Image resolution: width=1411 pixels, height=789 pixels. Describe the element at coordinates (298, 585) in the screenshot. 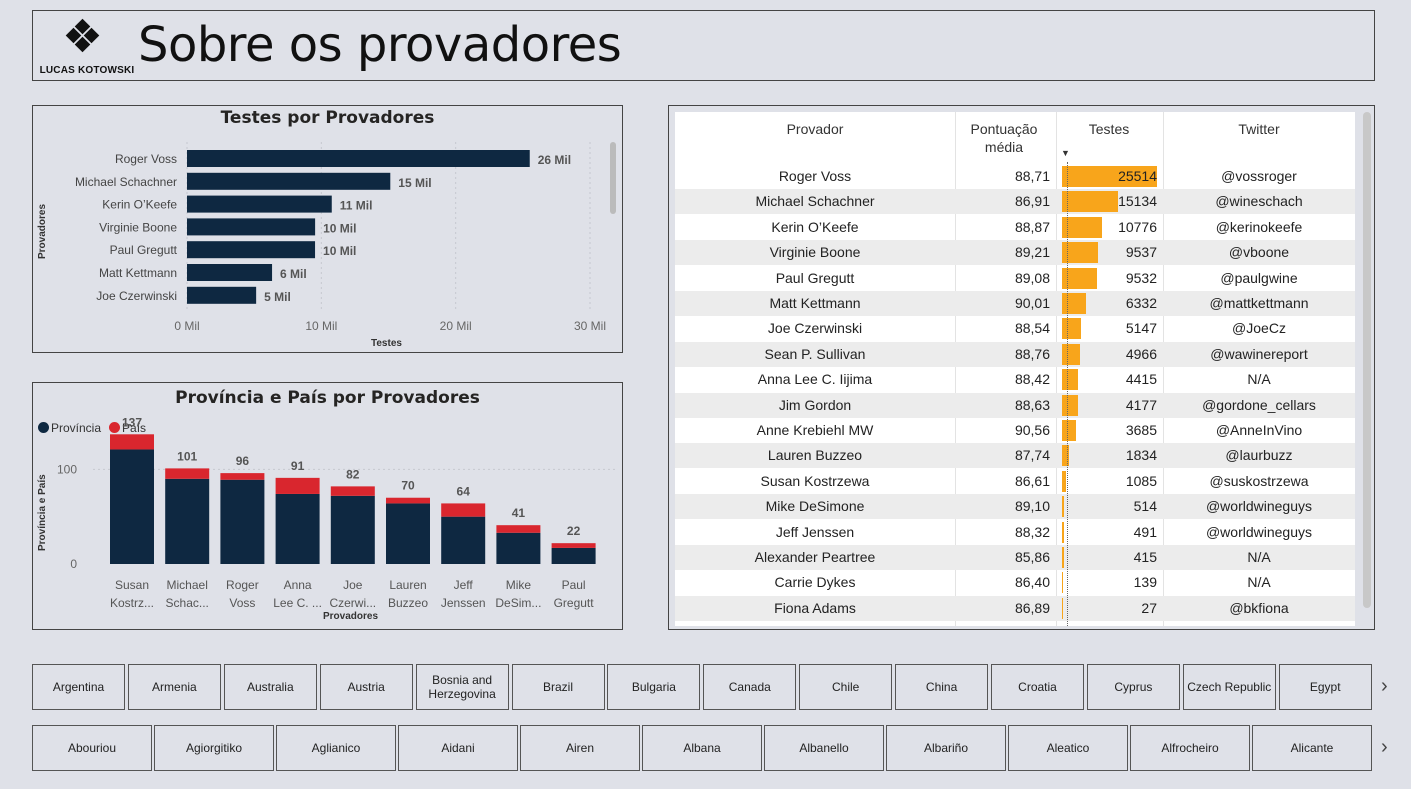

I see `x-tick-label: Anna` at that location.